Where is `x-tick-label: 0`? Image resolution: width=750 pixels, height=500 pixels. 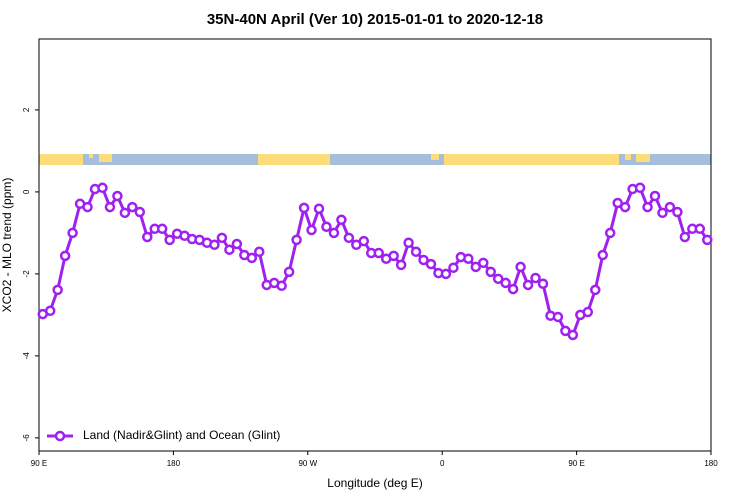 x-tick-label: 0 is located at coordinates (442, 463).